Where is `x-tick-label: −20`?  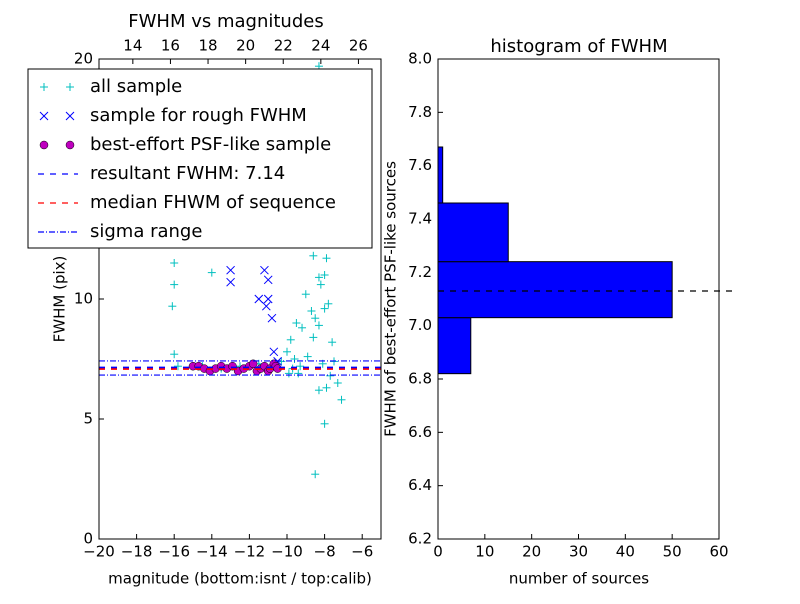 x-tick-label: −20 is located at coordinates (99, 552).